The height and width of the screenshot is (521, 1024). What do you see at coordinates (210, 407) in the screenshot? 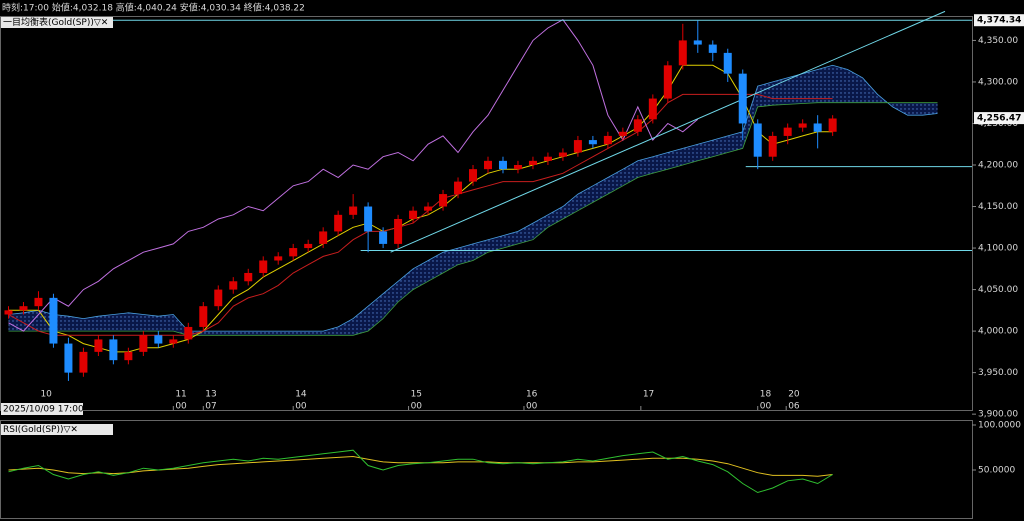
I see `x-tick-hour: 07` at bounding box center [210, 407].